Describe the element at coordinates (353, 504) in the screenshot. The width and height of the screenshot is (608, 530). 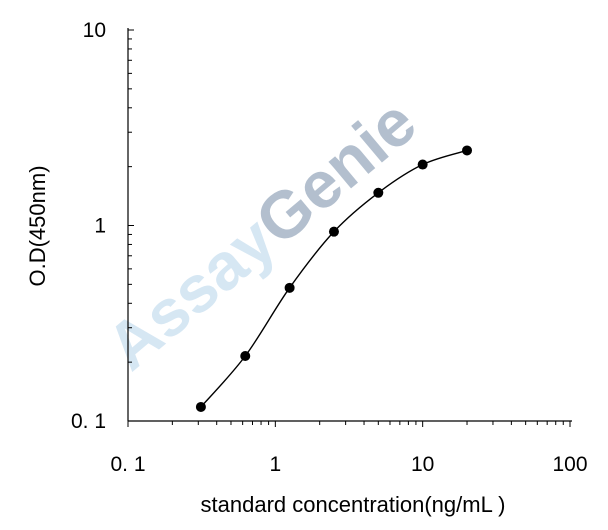
I see `x-axis-title: standard concentration(ng/mL )` at that location.